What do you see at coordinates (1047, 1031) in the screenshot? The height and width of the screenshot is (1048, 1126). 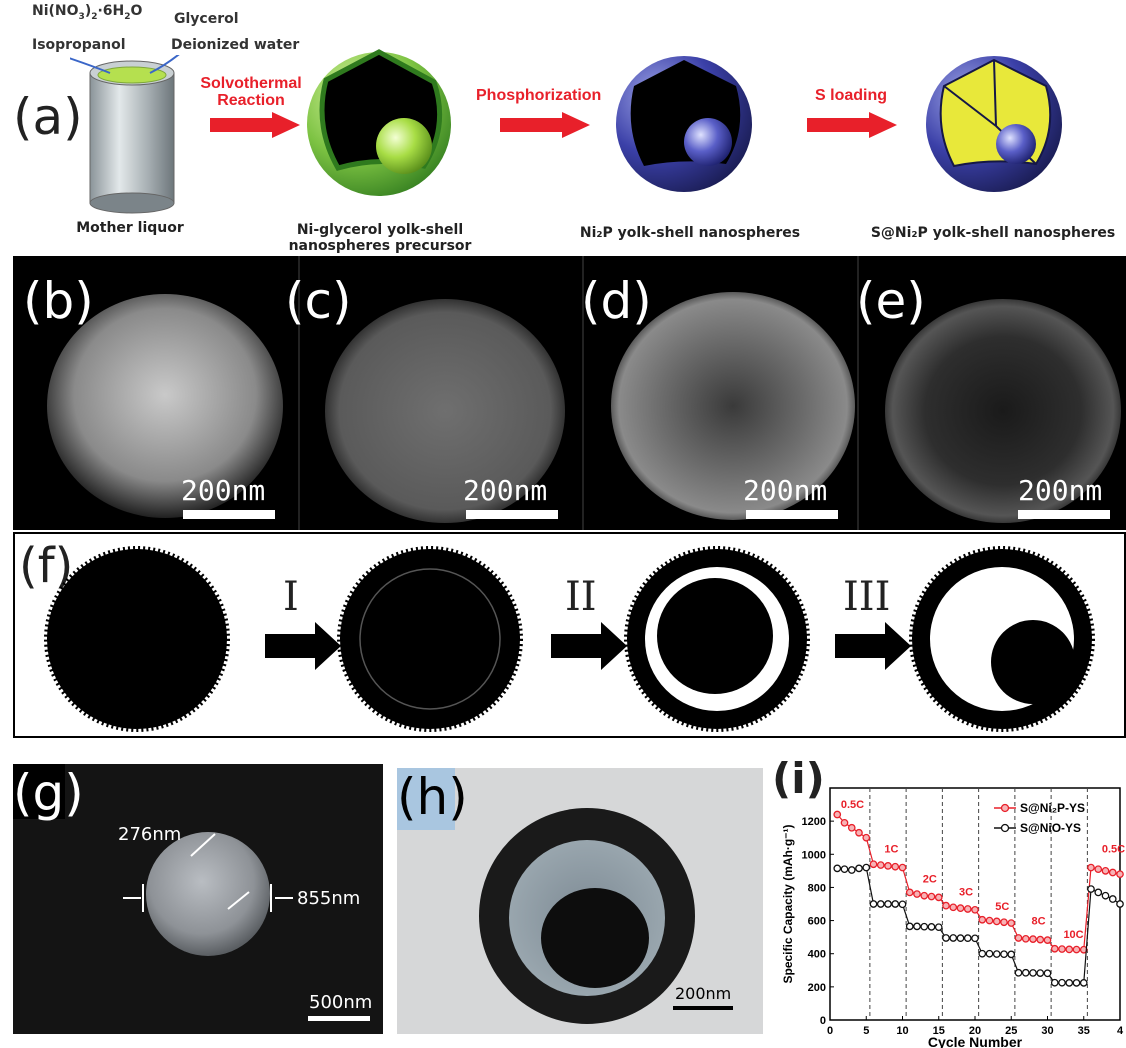 I see `x-tick-label: 30` at bounding box center [1047, 1031].